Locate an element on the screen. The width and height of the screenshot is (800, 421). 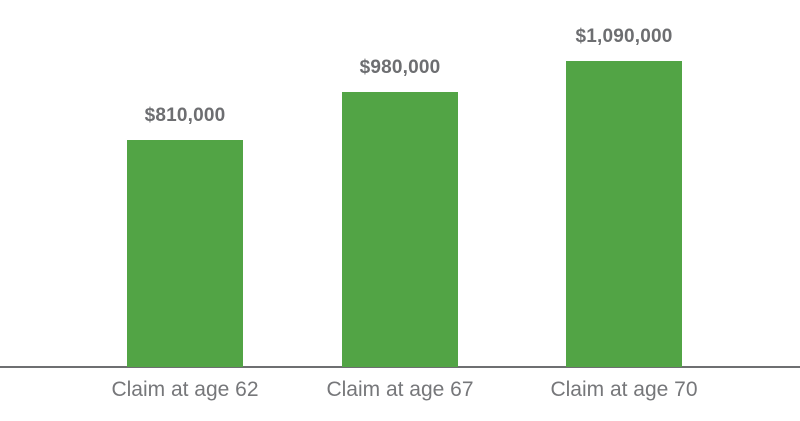
value-label: $1,090,000 is located at coordinates (624, 36).